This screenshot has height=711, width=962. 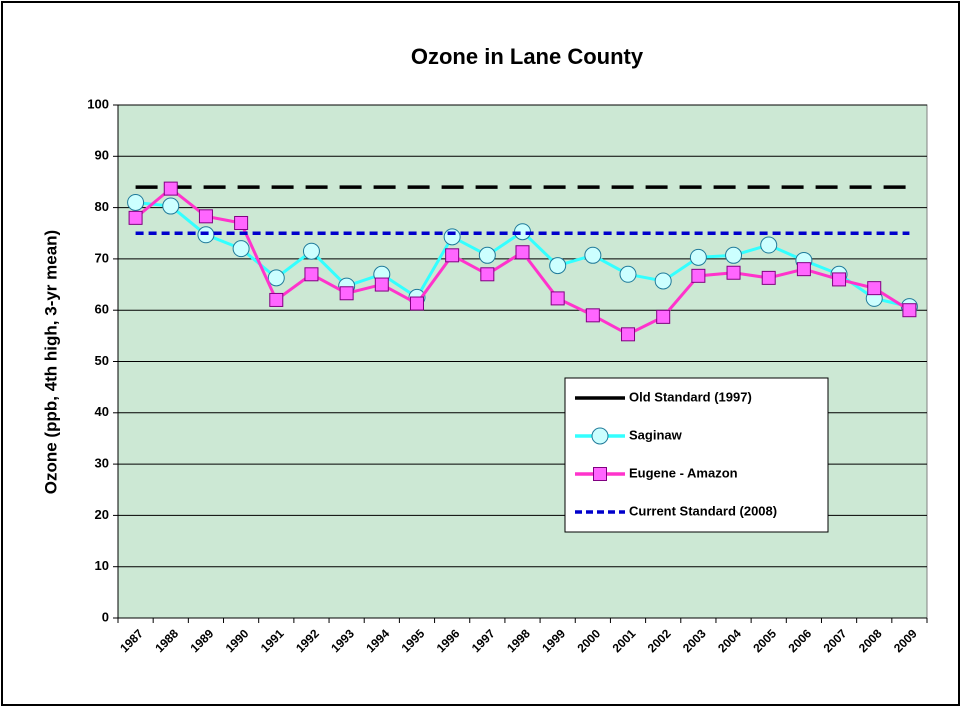 What do you see at coordinates (102, 565) in the screenshot?
I see `y-tick-label: 10` at bounding box center [102, 565].